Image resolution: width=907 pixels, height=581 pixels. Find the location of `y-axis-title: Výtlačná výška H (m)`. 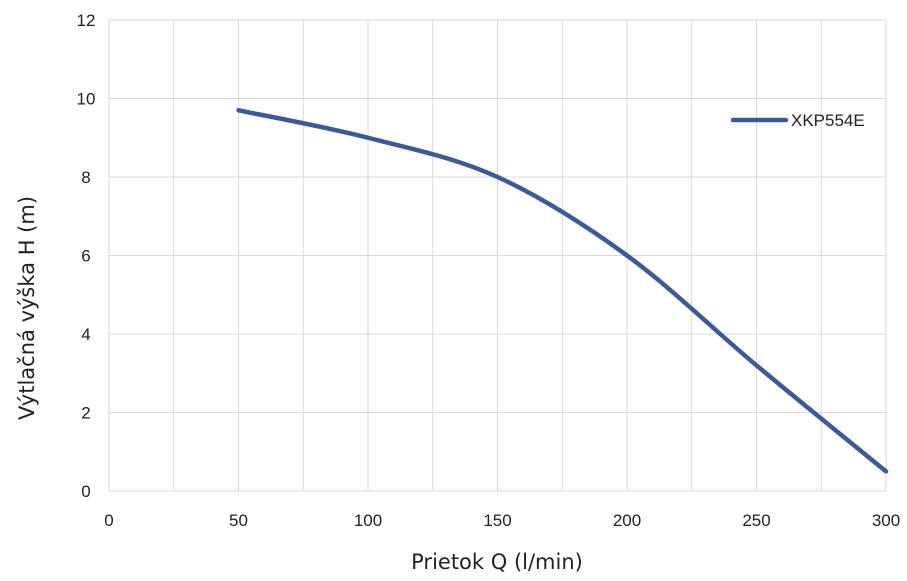

y-axis-title: Výtlačná výška H (m) is located at coordinates (27, 308).